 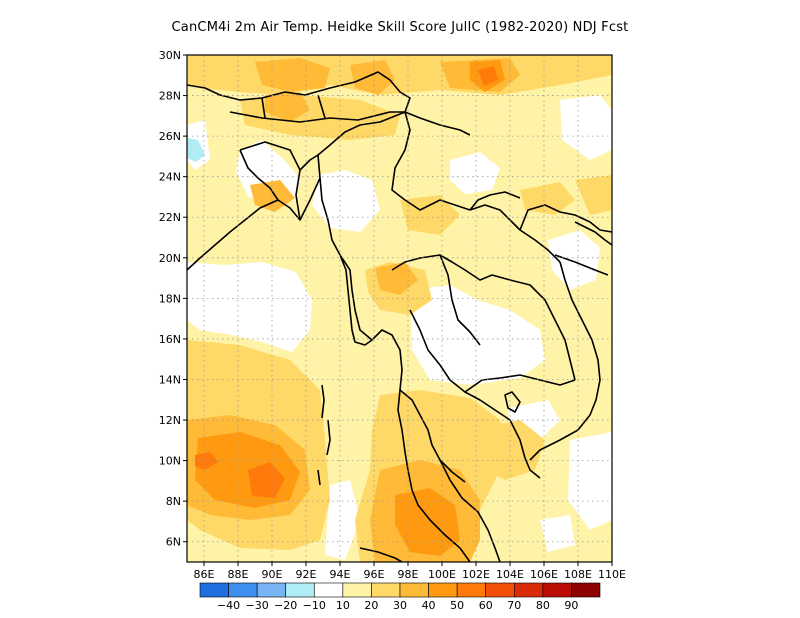 What do you see at coordinates (514, 605) in the screenshot?
I see `colorbar-label: 70` at bounding box center [514, 605].